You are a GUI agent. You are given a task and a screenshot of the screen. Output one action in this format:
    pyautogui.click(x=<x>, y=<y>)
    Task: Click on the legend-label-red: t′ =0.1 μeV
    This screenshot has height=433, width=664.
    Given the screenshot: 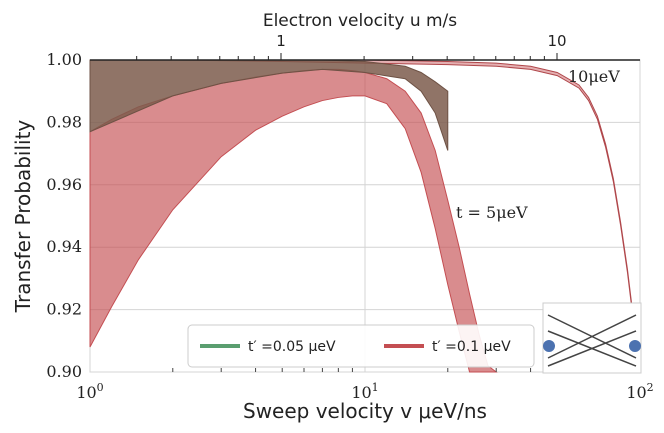 What is the action you would take?
    pyautogui.click(x=471, y=347)
    